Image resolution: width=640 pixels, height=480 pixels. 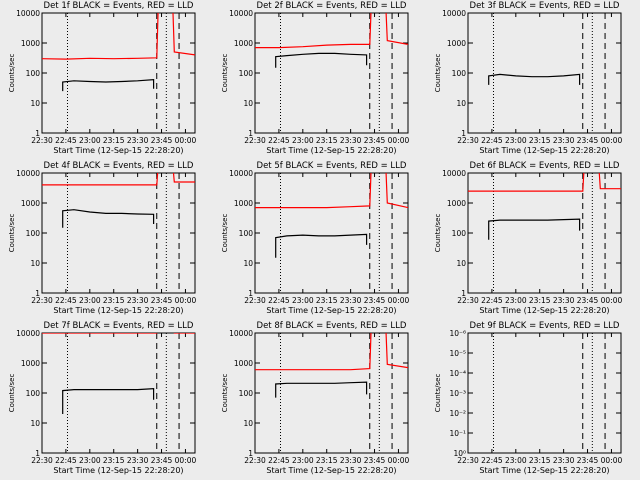 I want to click on chart-title: Det 1f BLACK = Events, RED = LLD, so click(x=119, y=6).